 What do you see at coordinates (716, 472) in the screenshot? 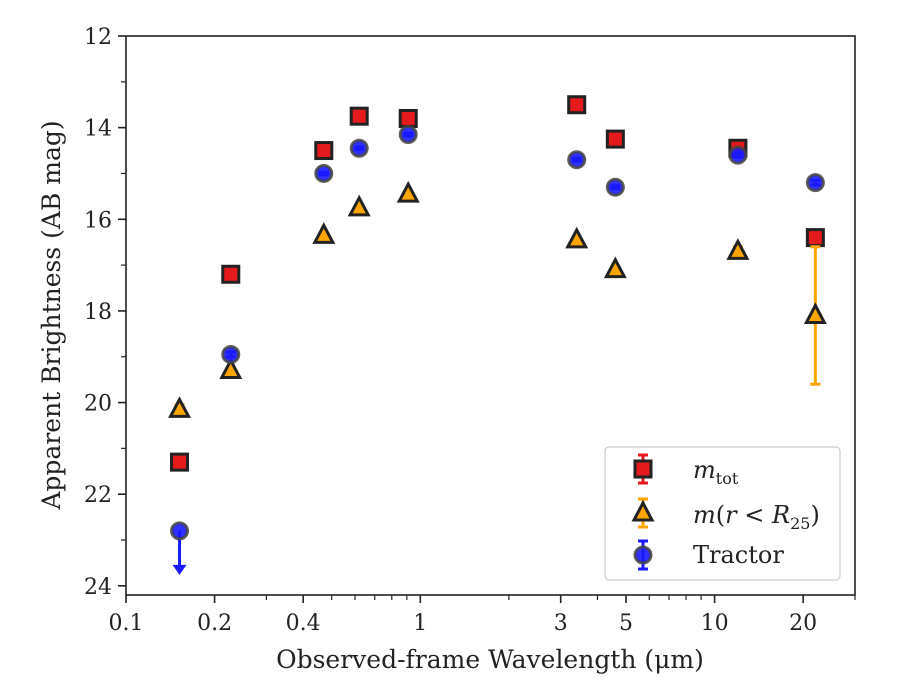
I see `legend-label-m-tot: mtot` at bounding box center [716, 472].